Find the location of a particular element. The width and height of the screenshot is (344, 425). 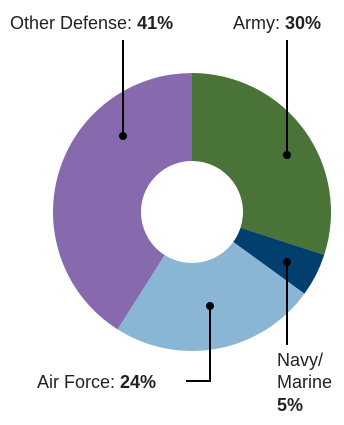

label-air-force-name: Air Force: is located at coordinates (76, 382).